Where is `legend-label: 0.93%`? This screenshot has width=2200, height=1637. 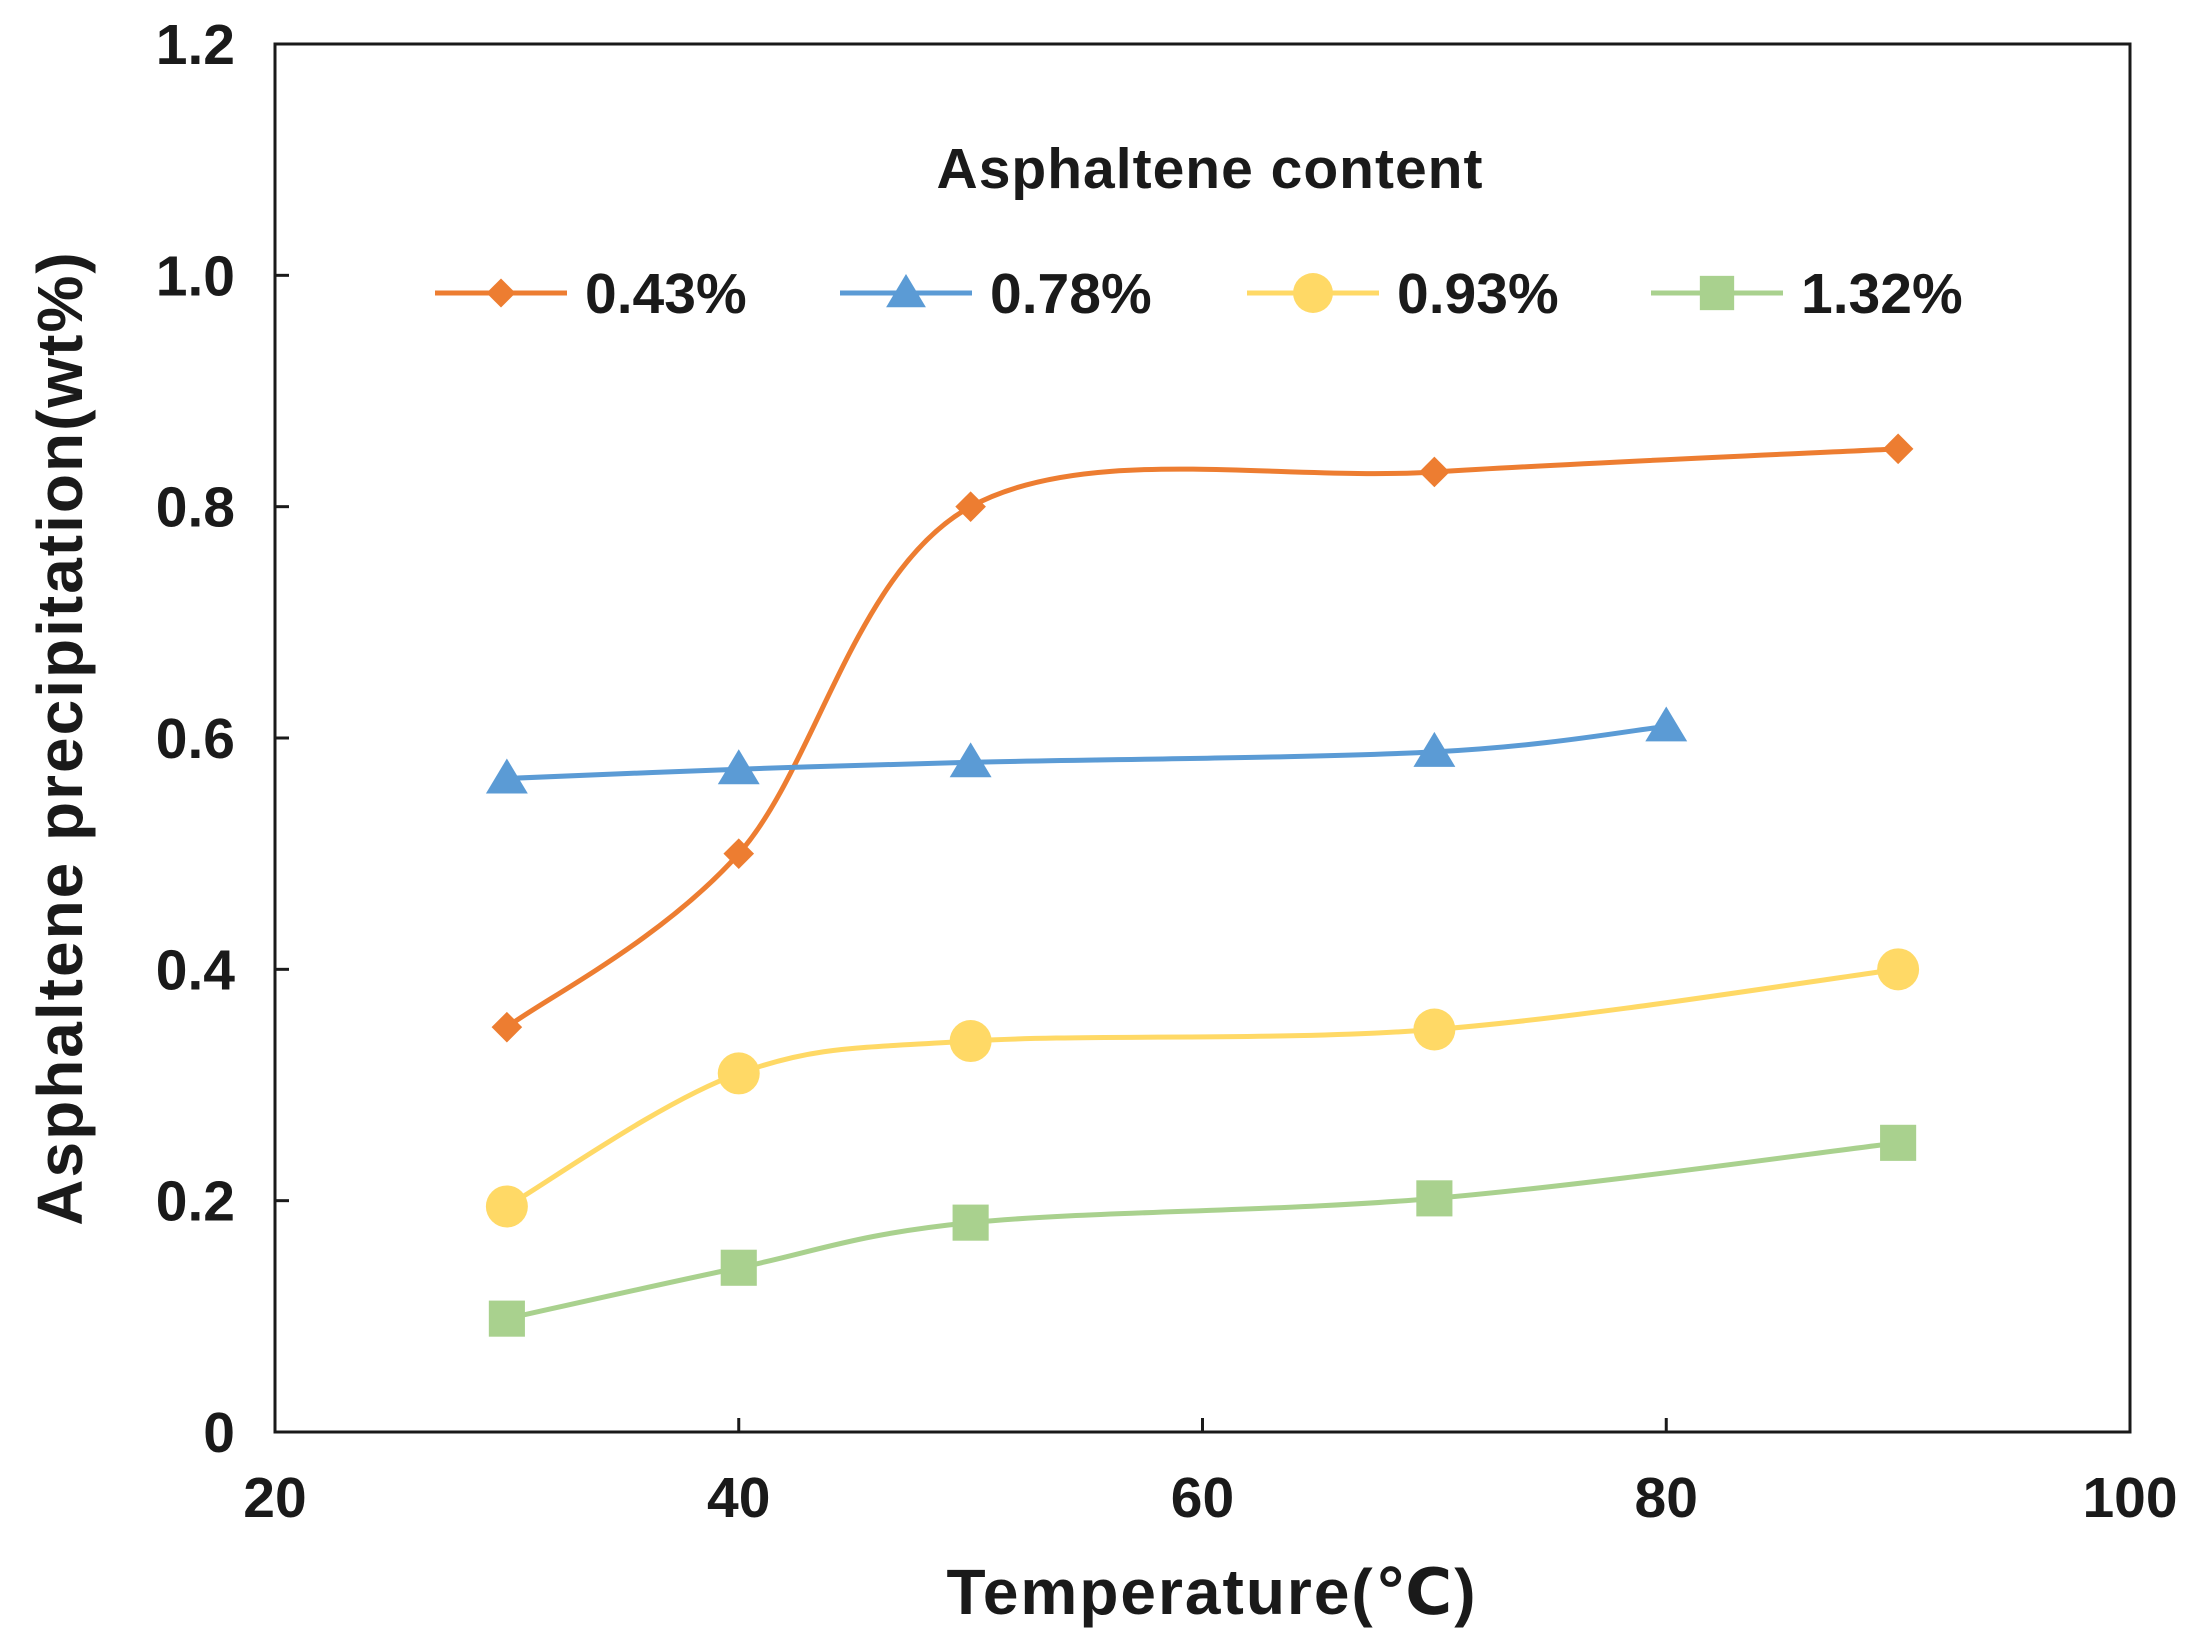 legend-label: 0.93% is located at coordinates (1478, 294).